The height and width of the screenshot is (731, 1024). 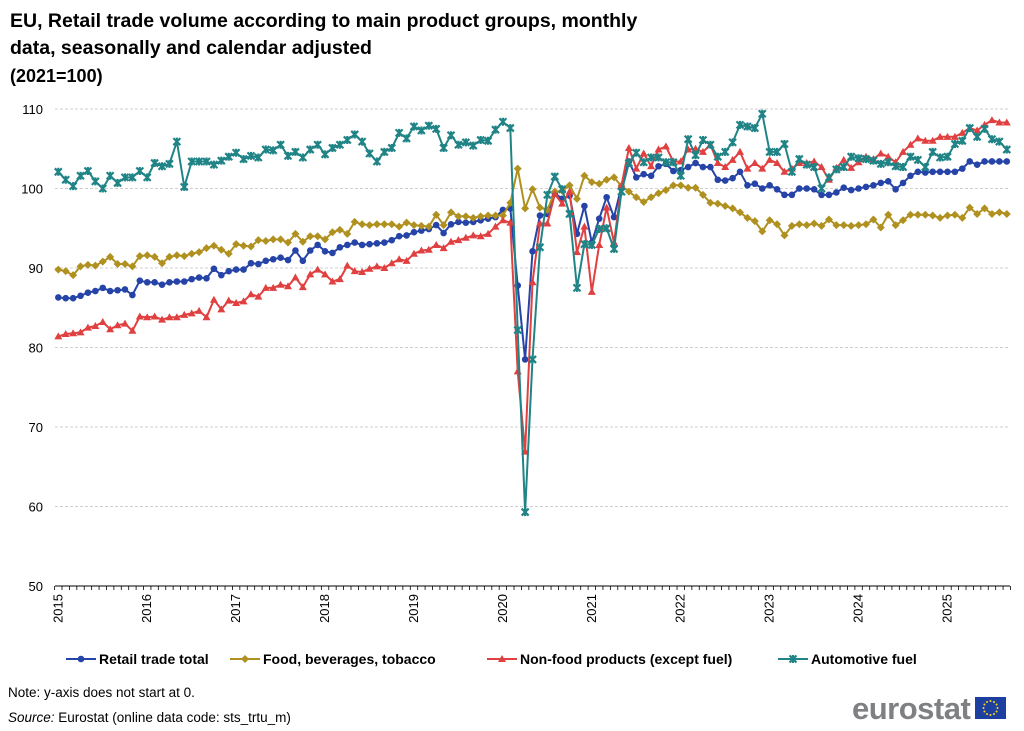 I want to click on y-tick-label: 100, so click(x=32, y=189).